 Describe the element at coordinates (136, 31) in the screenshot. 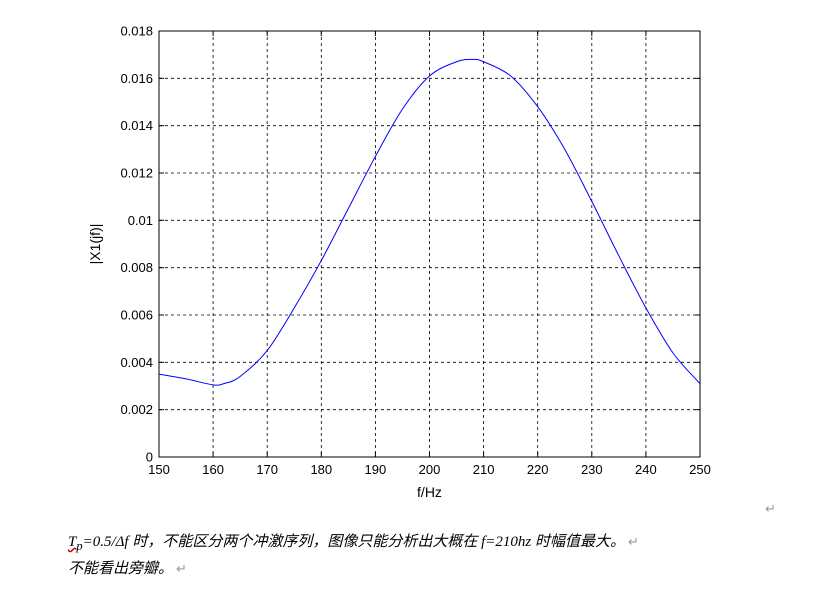

I see `y-tick-label: 0.018` at that location.